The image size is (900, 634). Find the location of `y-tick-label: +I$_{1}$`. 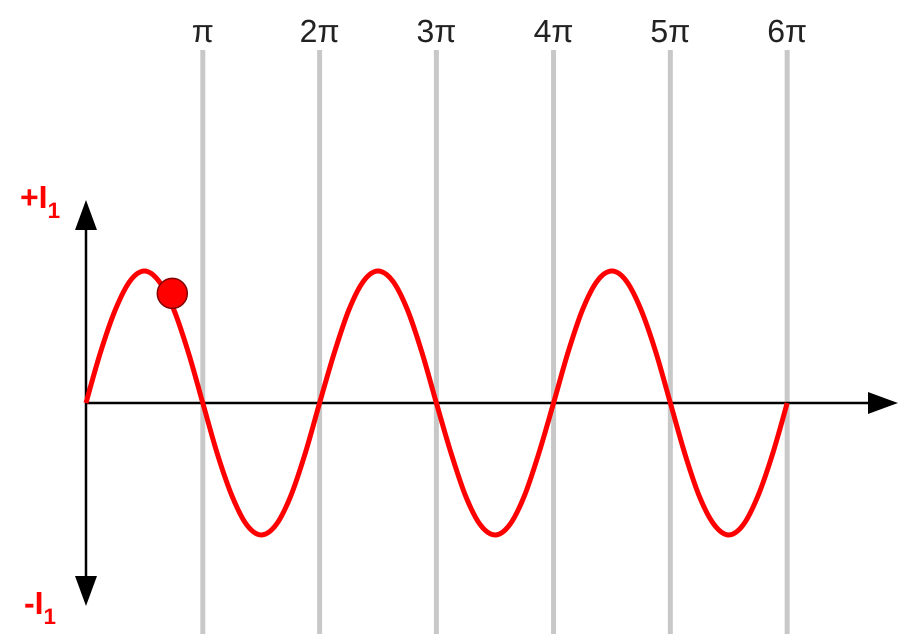

y-tick-label: +I$_{1}$ is located at coordinates (40, 201).